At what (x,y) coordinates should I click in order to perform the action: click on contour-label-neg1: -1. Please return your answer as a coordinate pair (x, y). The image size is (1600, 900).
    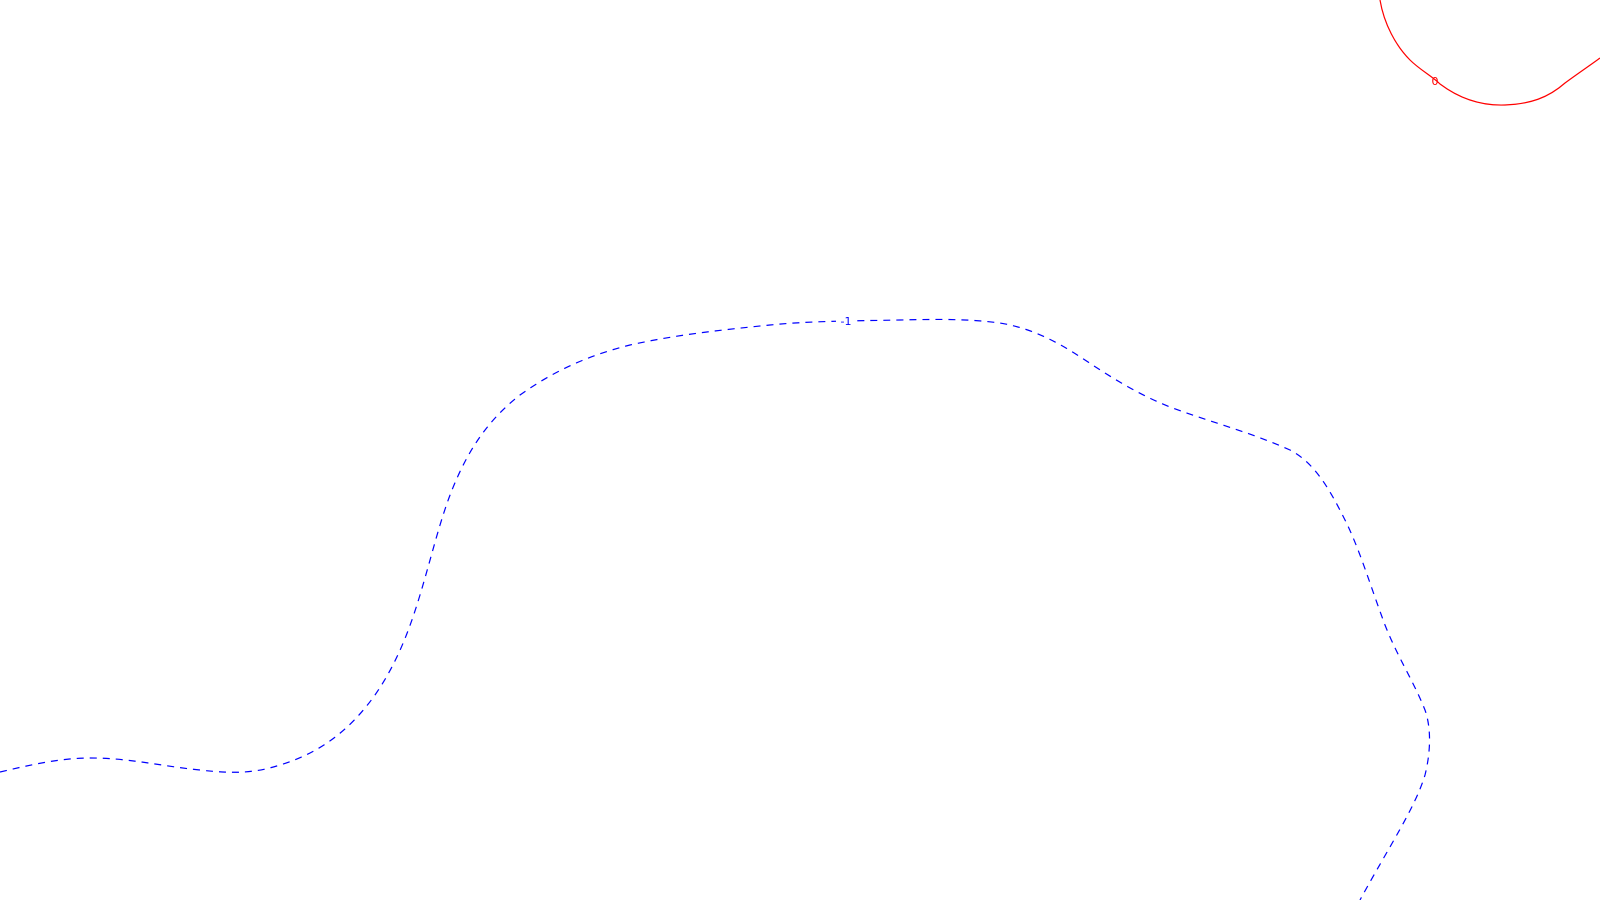
    Looking at the image, I should click on (846, 321).